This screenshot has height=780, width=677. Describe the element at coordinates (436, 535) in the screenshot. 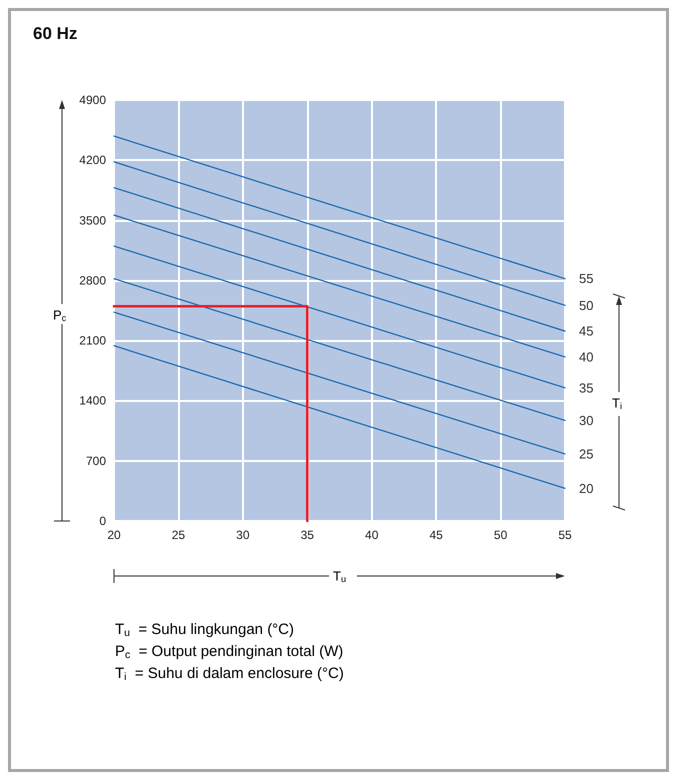

I see `x-tick-label: 45` at that location.